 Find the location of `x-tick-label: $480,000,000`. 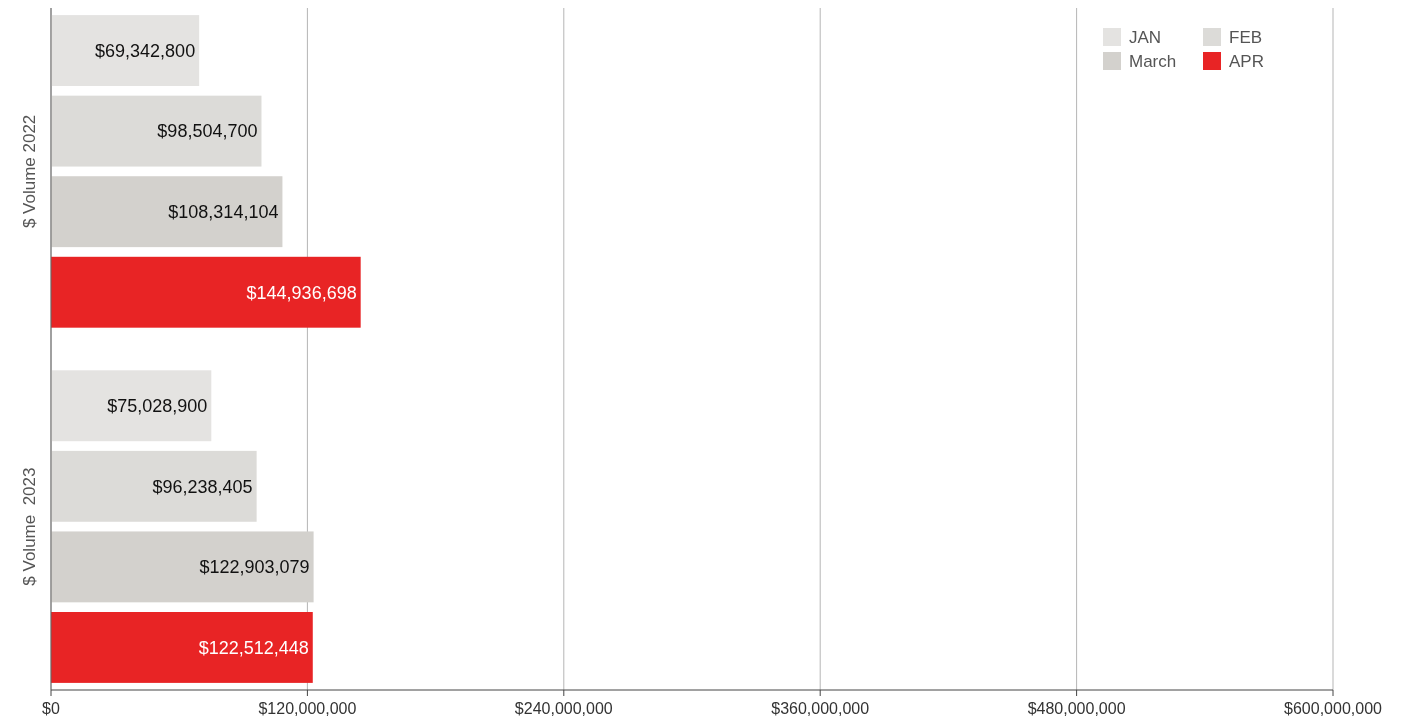

x-tick-label: $480,000,000 is located at coordinates (1076, 708).